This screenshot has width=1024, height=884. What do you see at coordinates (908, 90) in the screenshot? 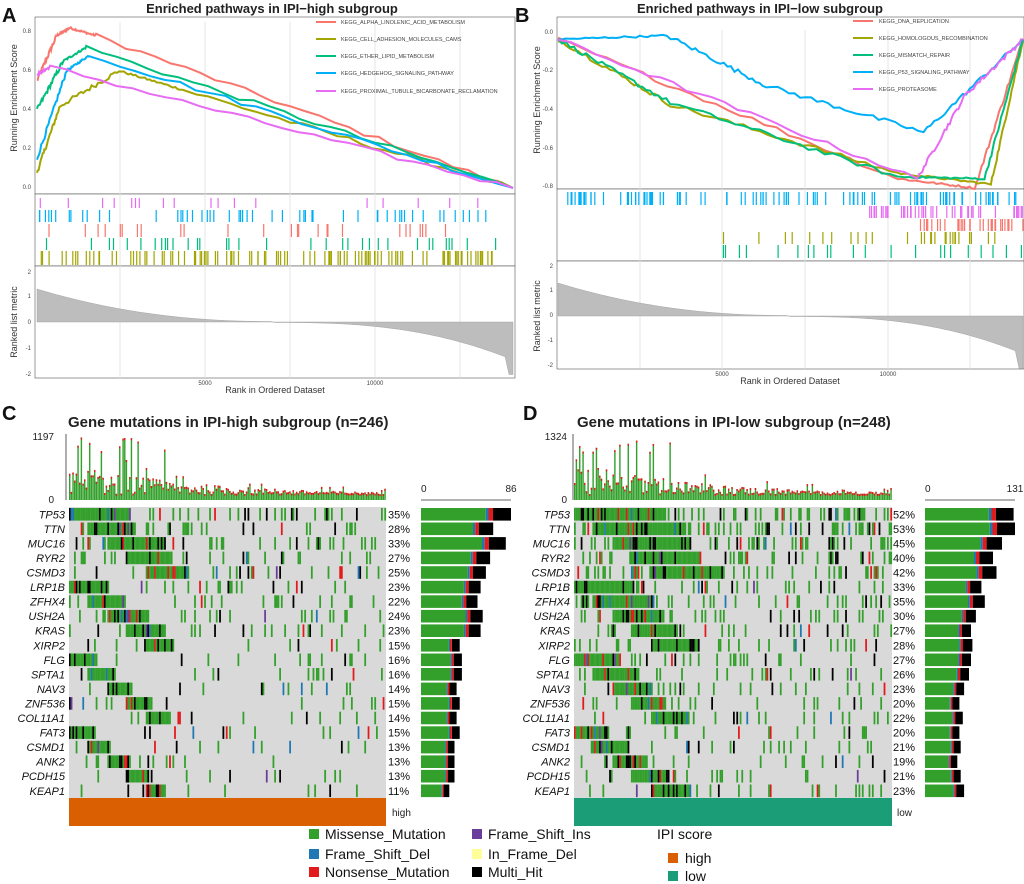
I see `legend-label: KEGG_PROTEASOME` at bounding box center [908, 90].